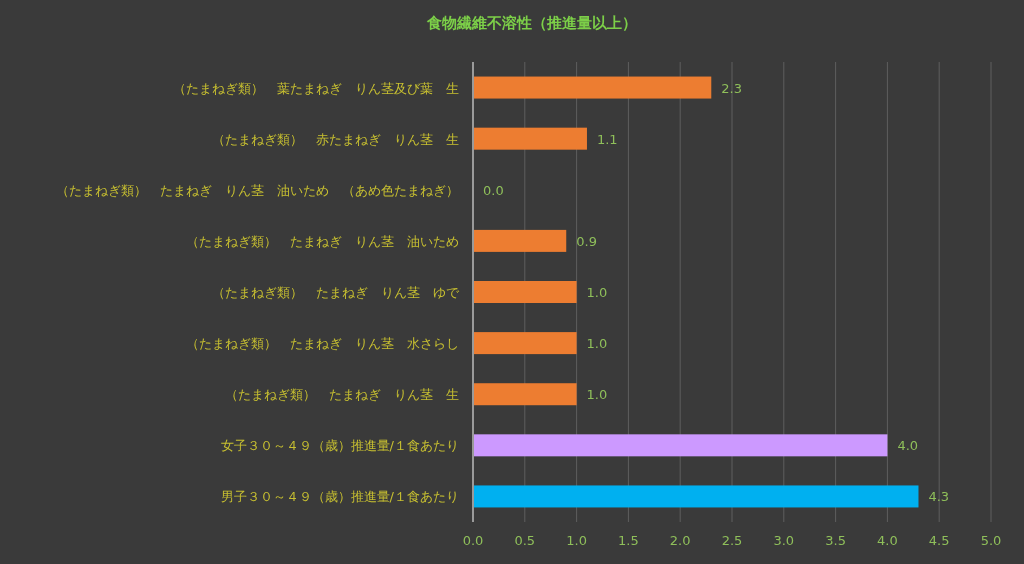 The width and height of the screenshot is (1024, 564). Describe the element at coordinates (525, 540) in the screenshot. I see `x-tick-label: 0.5` at that location.